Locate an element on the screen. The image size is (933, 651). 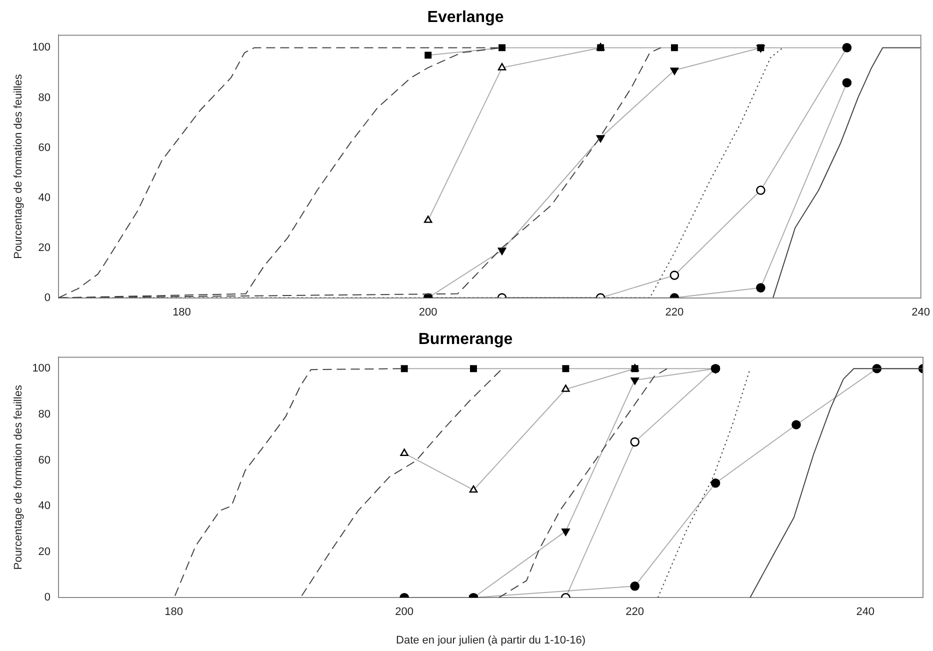
chart-title: Everlange is located at coordinates (465, 17).